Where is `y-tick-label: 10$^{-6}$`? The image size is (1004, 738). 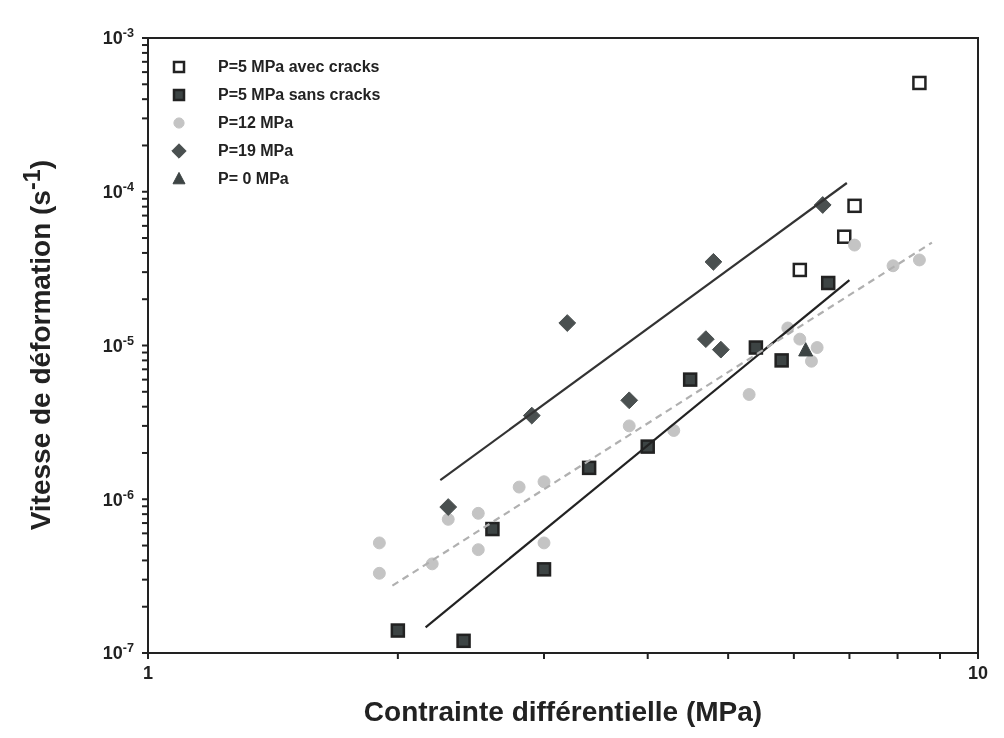 y-tick-label: 10$^{-6}$ is located at coordinates (118, 498).